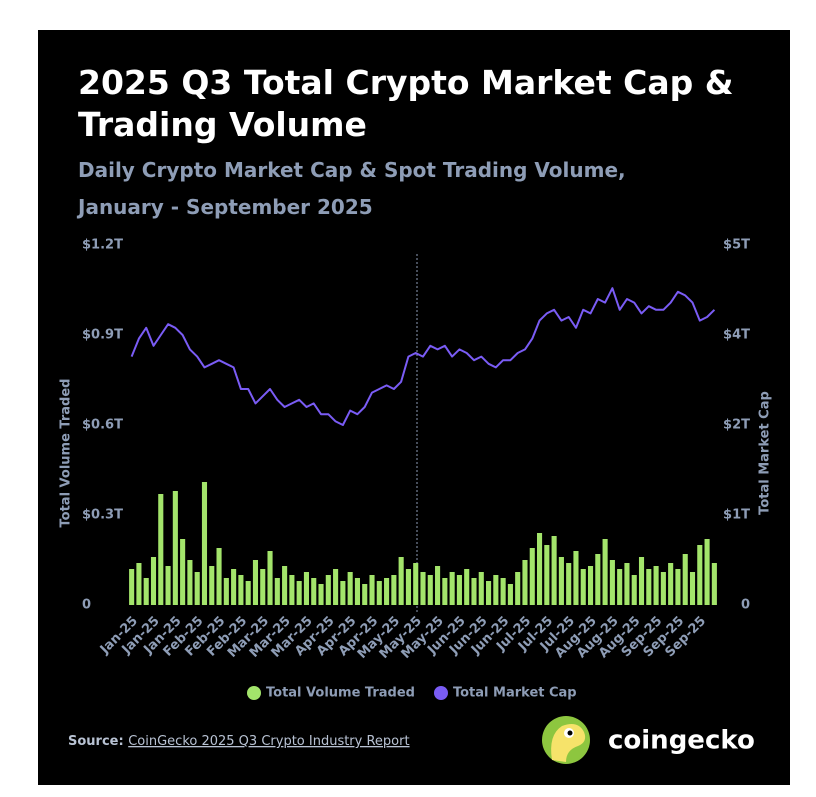 The image size is (816, 797). What do you see at coordinates (745, 605) in the screenshot?
I see `y2-tick-label: 0` at bounding box center [745, 605].